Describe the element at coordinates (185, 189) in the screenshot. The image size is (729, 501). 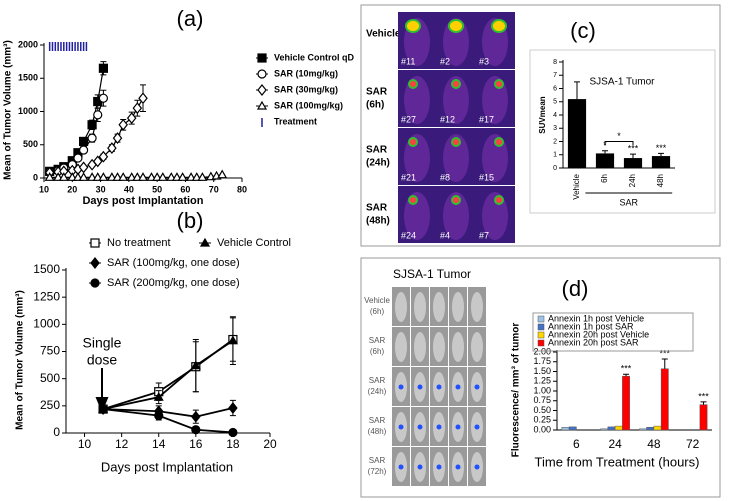
I see `x-tick-label: 60` at that location.